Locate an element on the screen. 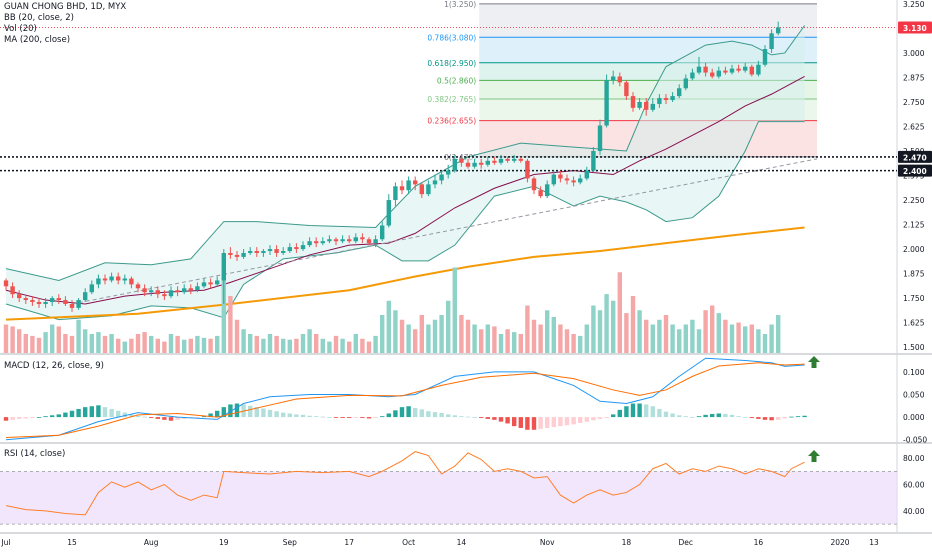 Image resolution: width=932 pixels, height=554 pixels. time-tick-label: 19 is located at coordinates (224, 542).